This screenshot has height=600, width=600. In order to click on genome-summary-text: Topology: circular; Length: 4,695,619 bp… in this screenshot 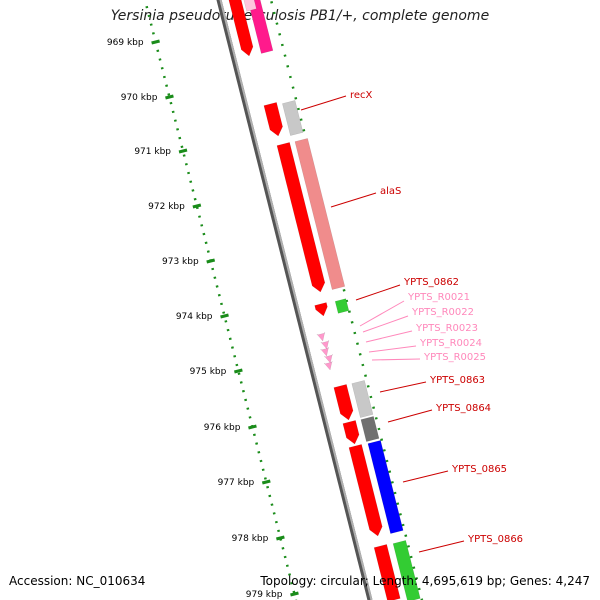, I will do `click(425, 581)`.